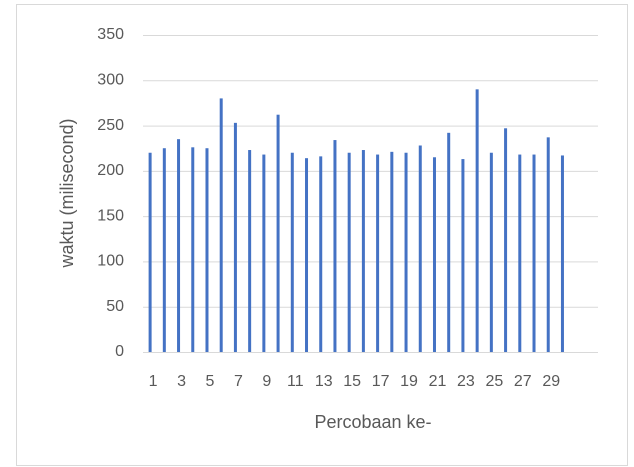 This screenshot has height=467, width=634. I want to click on y-tick-label: 250, so click(110, 125).